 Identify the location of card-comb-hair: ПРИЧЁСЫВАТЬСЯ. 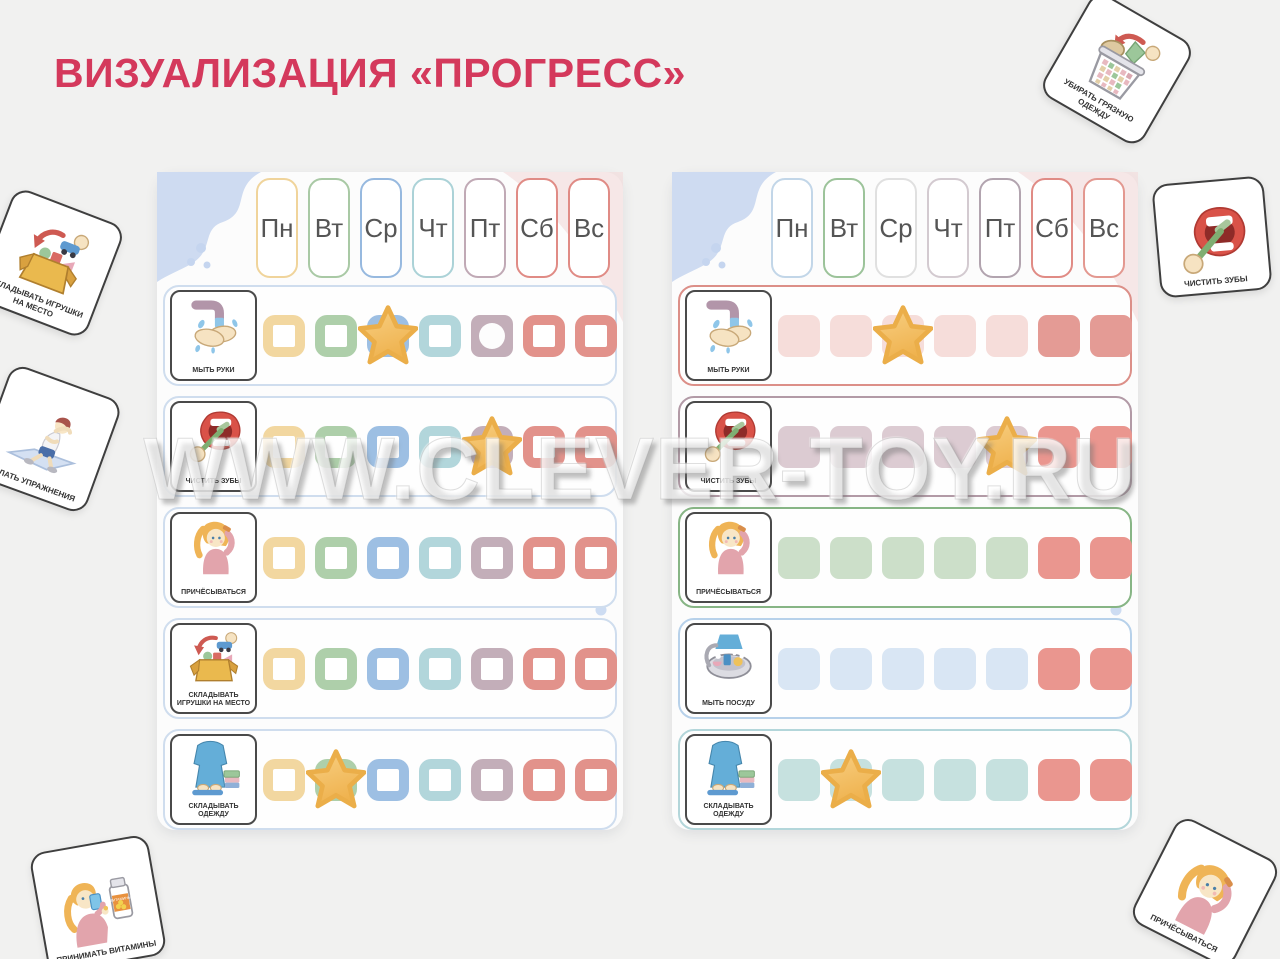
(1203, 886).